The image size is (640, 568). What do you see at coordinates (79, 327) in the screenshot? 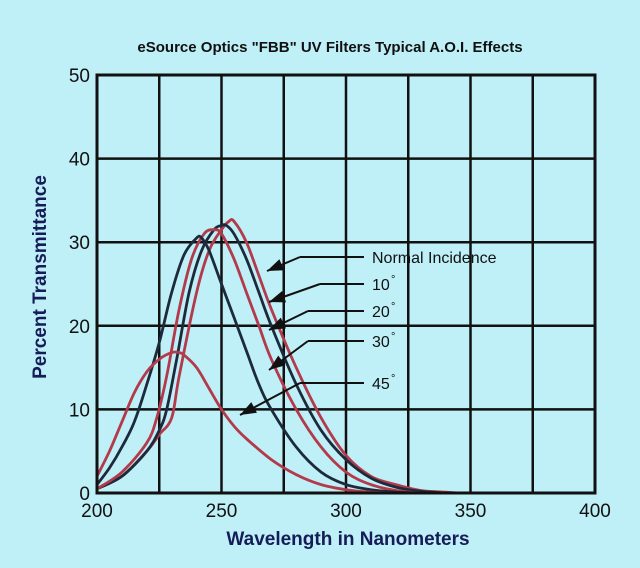
I see `y-tick-label: 20` at bounding box center [79, 327].